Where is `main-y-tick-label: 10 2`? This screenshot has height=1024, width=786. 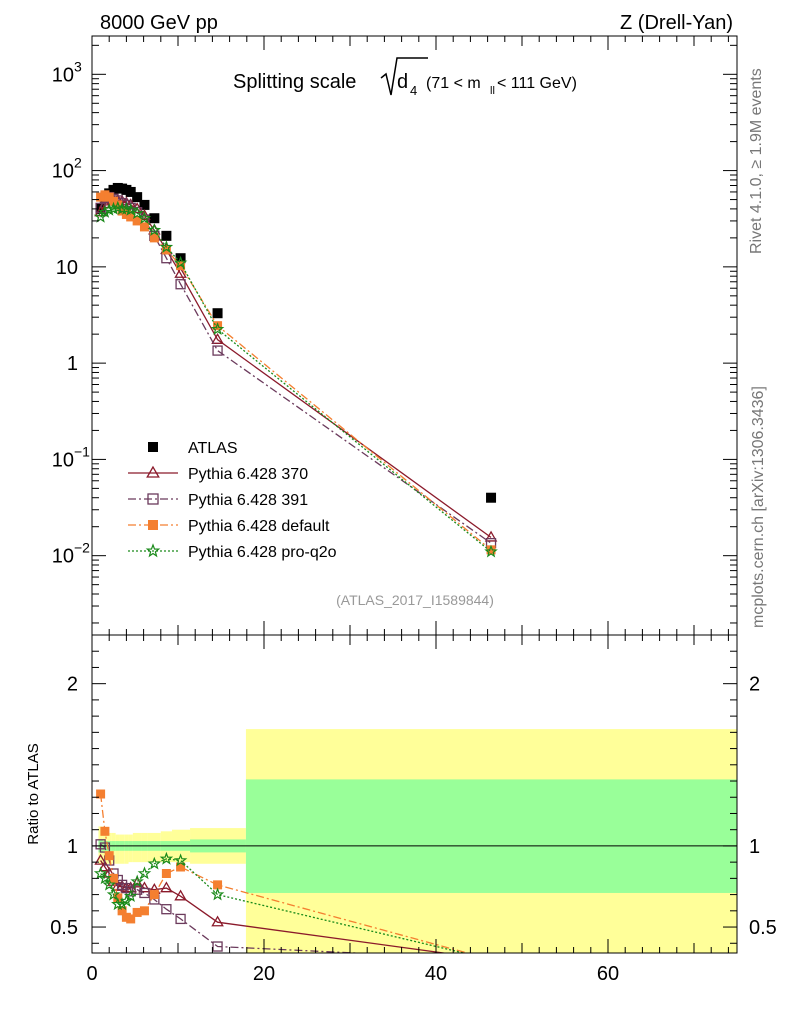
main-y-tick-label: 10 2 is located at coordinates (67, 169).